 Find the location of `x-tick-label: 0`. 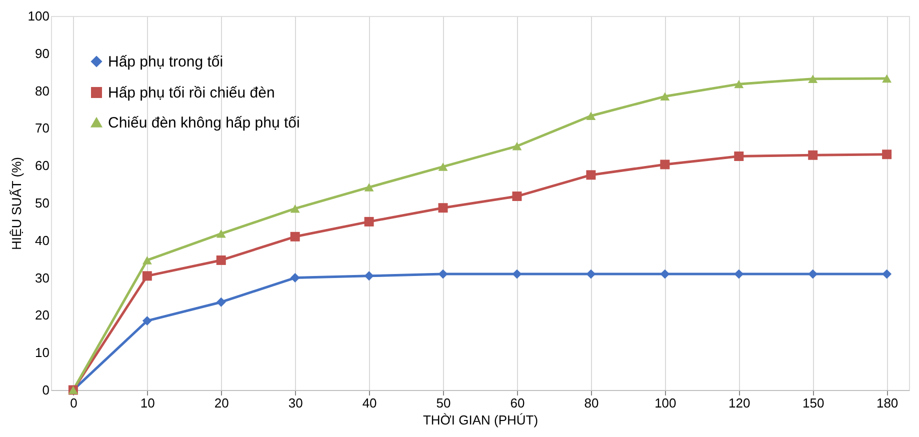

x-tick-label: 0 is located at coordinates (74, 403).